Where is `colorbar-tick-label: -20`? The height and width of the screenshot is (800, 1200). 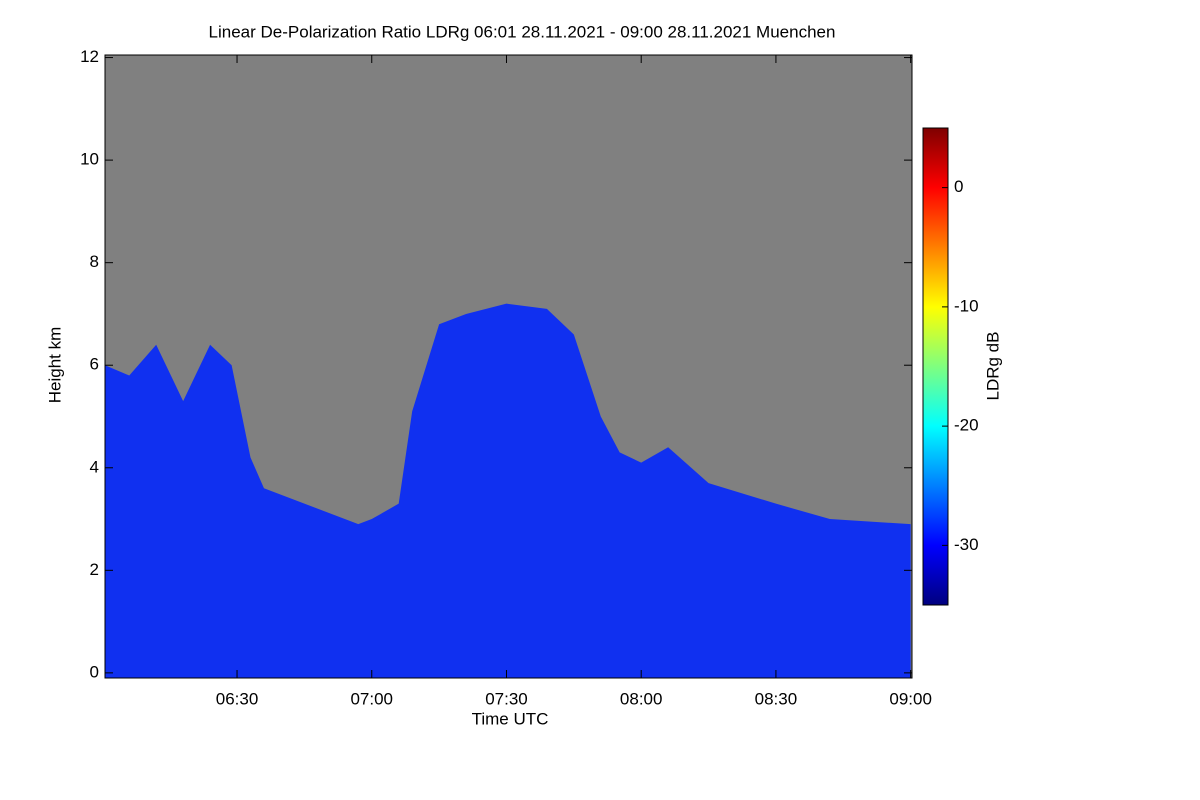
colorbar-tick-label: -20 is located at coordinates (966, 425).